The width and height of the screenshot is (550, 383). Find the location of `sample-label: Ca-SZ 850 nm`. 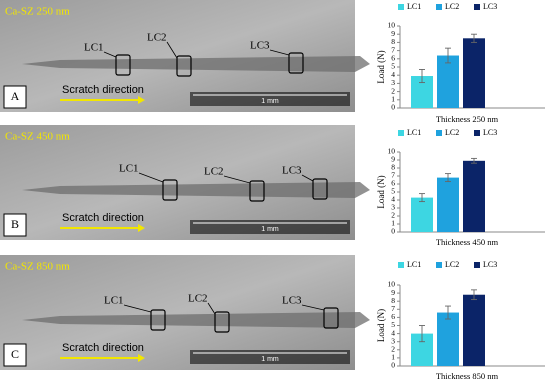

sample-label: Ca-SZ 850 nm is located at coordinates (37, 267).